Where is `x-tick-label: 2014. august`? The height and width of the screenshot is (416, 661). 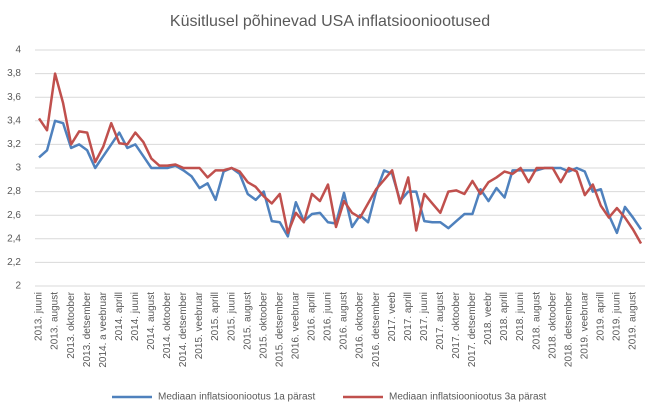 x-tick-label: 2014. august is located at coordinates (151, 321).